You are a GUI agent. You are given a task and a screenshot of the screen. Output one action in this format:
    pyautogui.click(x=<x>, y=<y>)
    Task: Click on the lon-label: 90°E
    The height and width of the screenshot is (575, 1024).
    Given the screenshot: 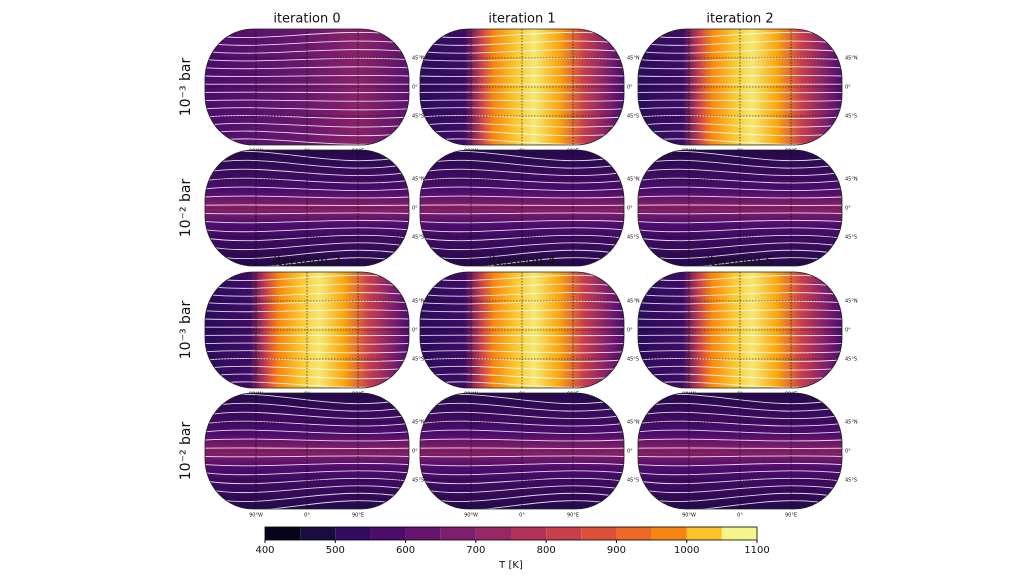 What is the action you would take?
    pyautogui.click(x=573, y=516)
    